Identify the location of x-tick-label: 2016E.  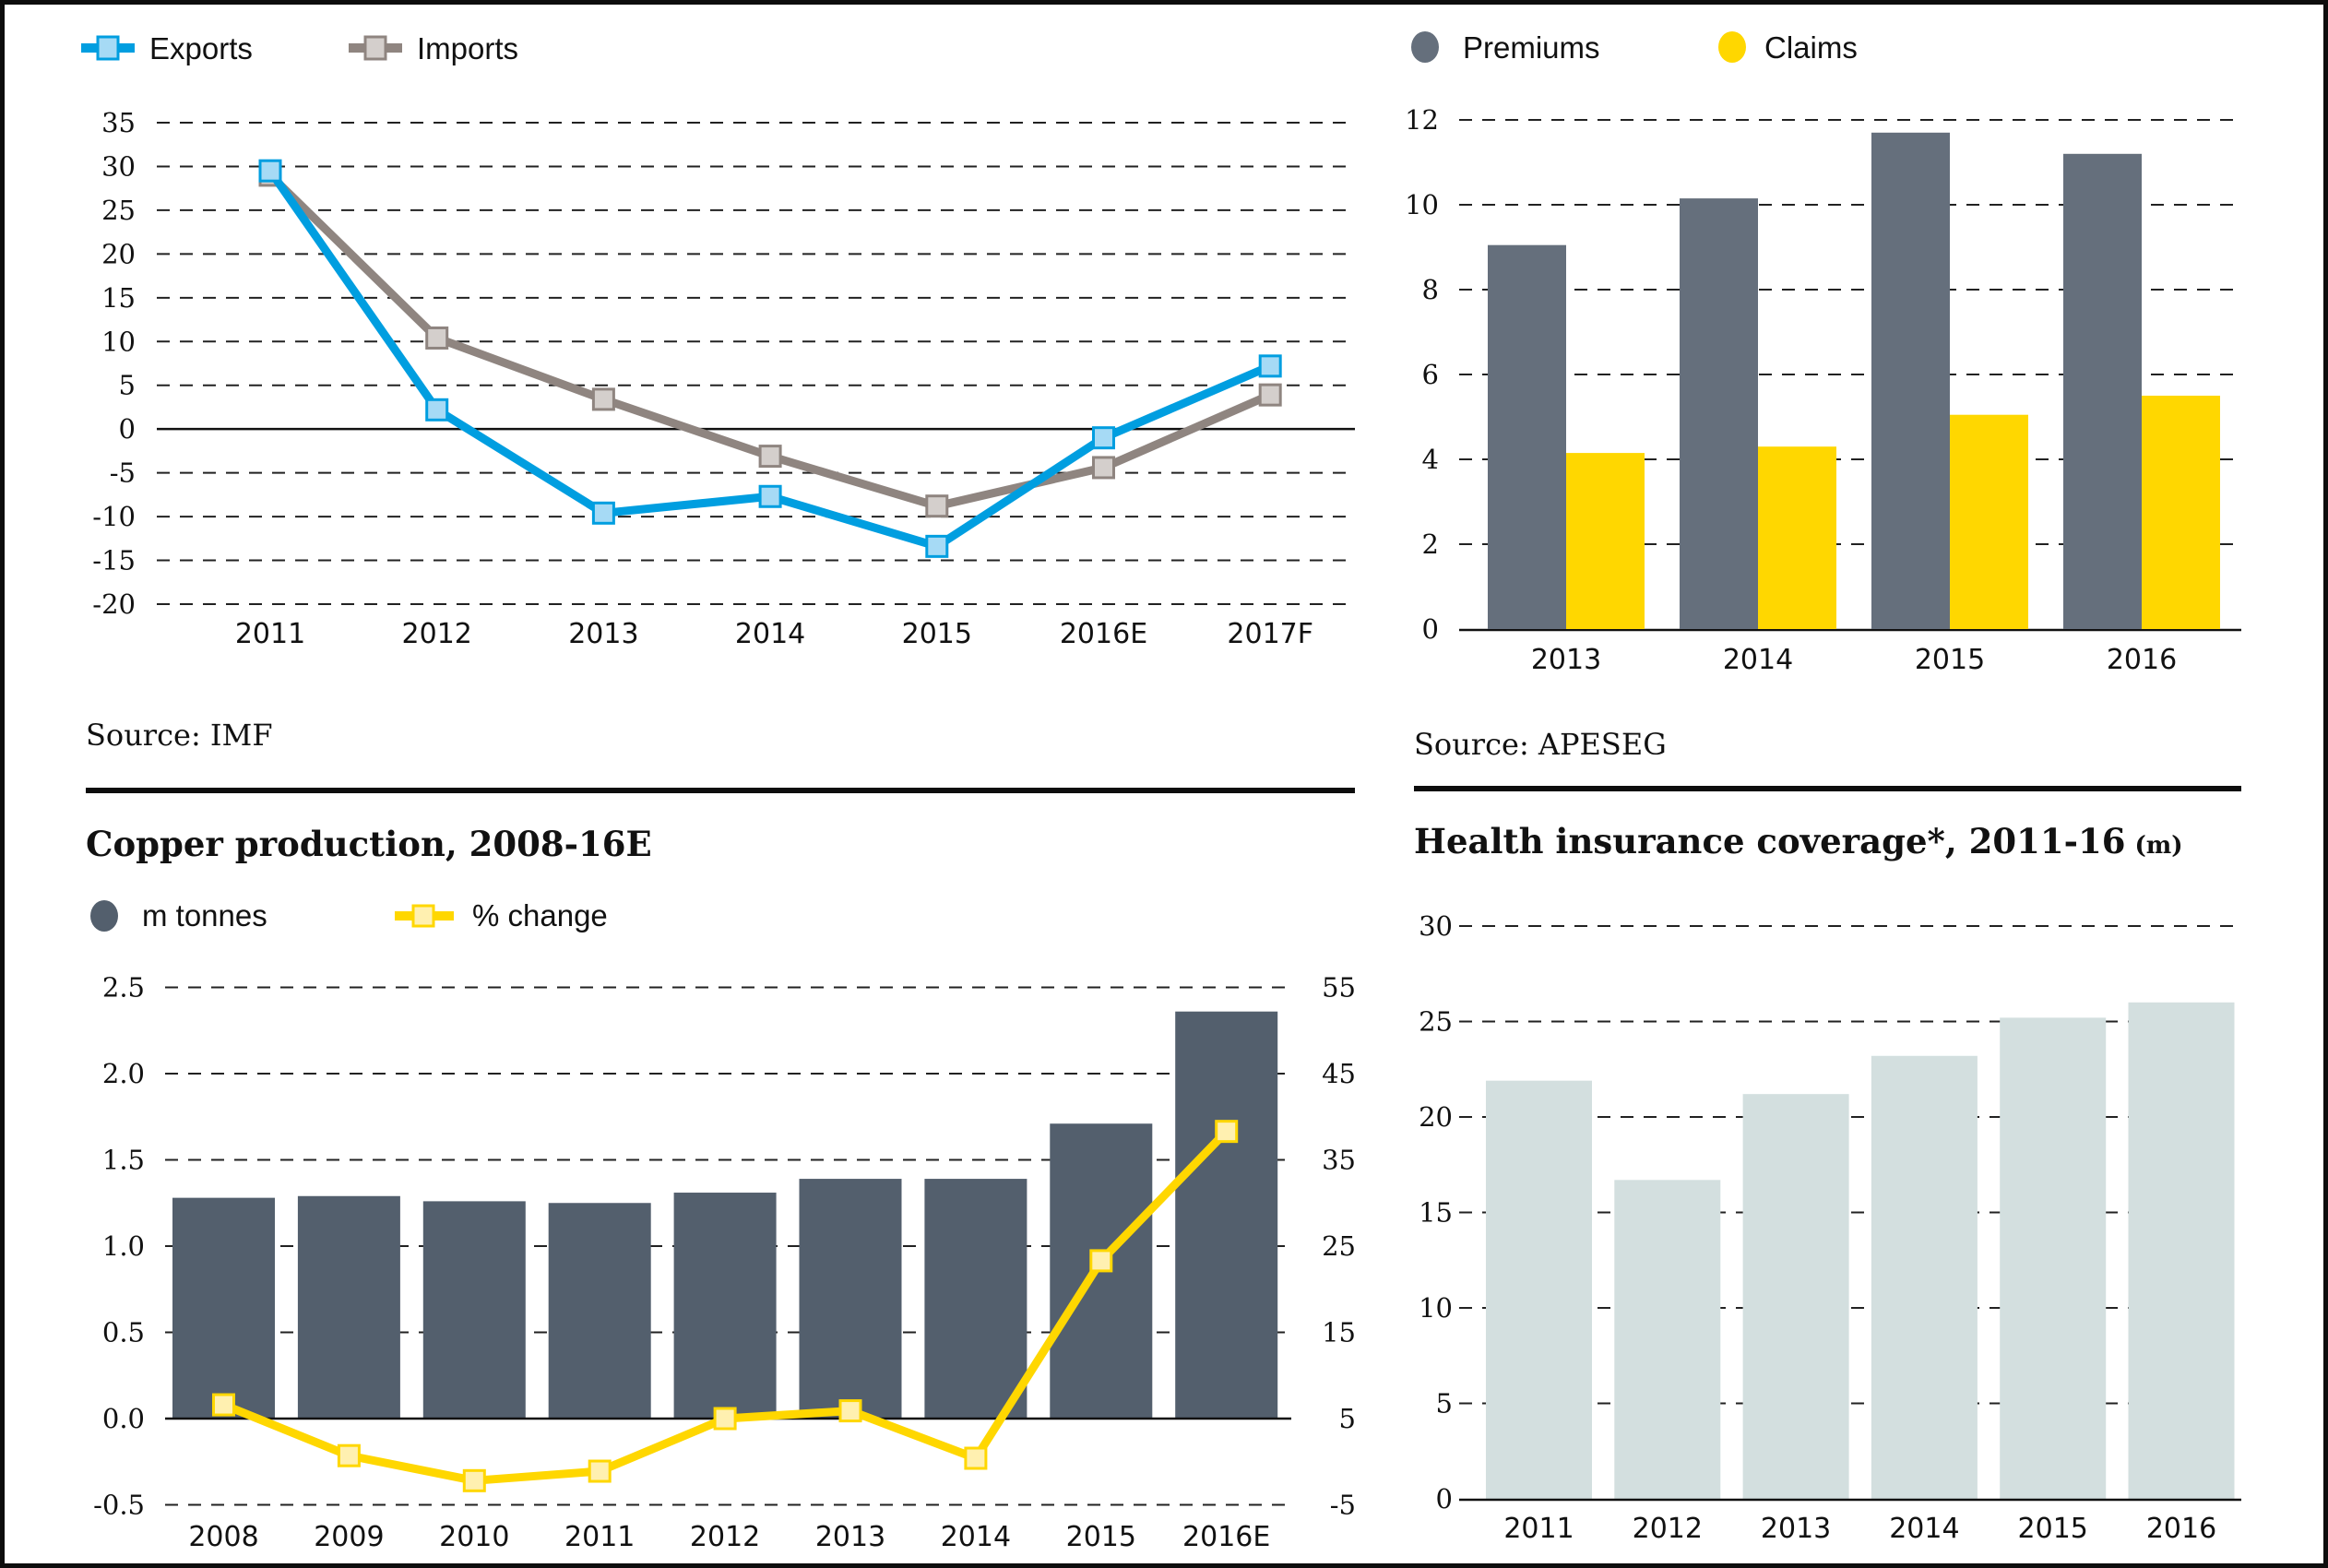
(1103, 634).